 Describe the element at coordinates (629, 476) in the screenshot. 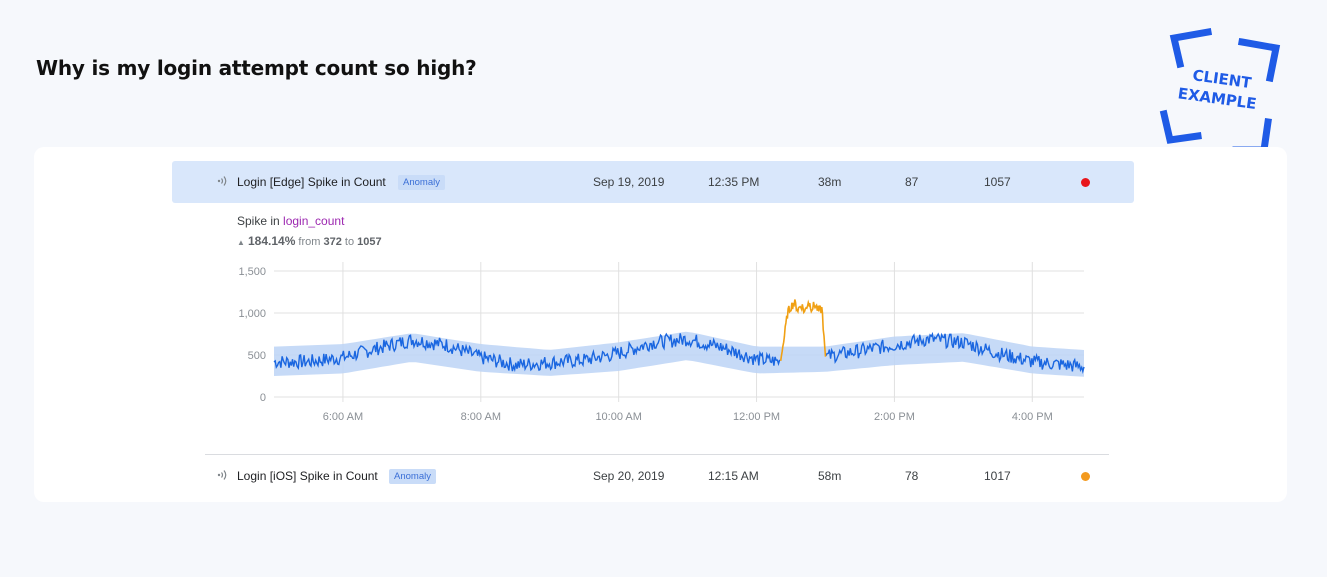

I see `row-date: Sep 20, 2019` at that location.